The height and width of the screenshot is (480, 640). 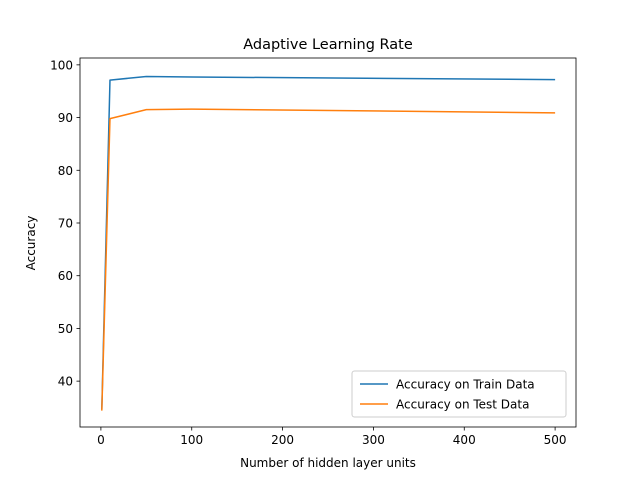 What do you see at coordinates (465, 385) in the screenshot?
I see `legend-label-1: Accuracy on Train Data` at bounding box center [465, 385].